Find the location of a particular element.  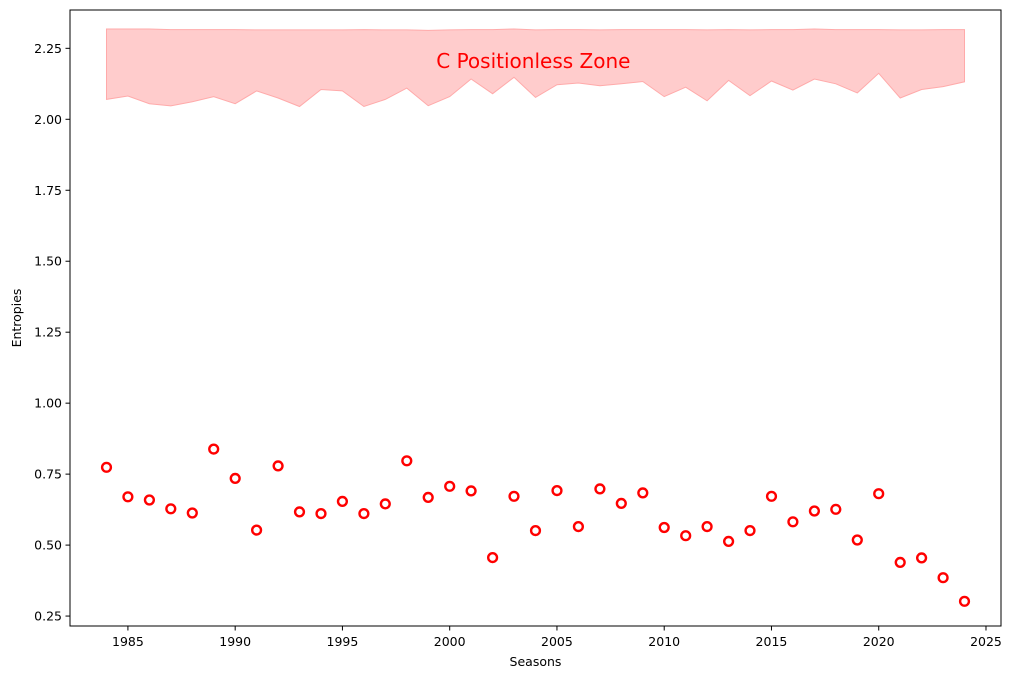

positionless-zone-band is located at coordinates (535, 68).